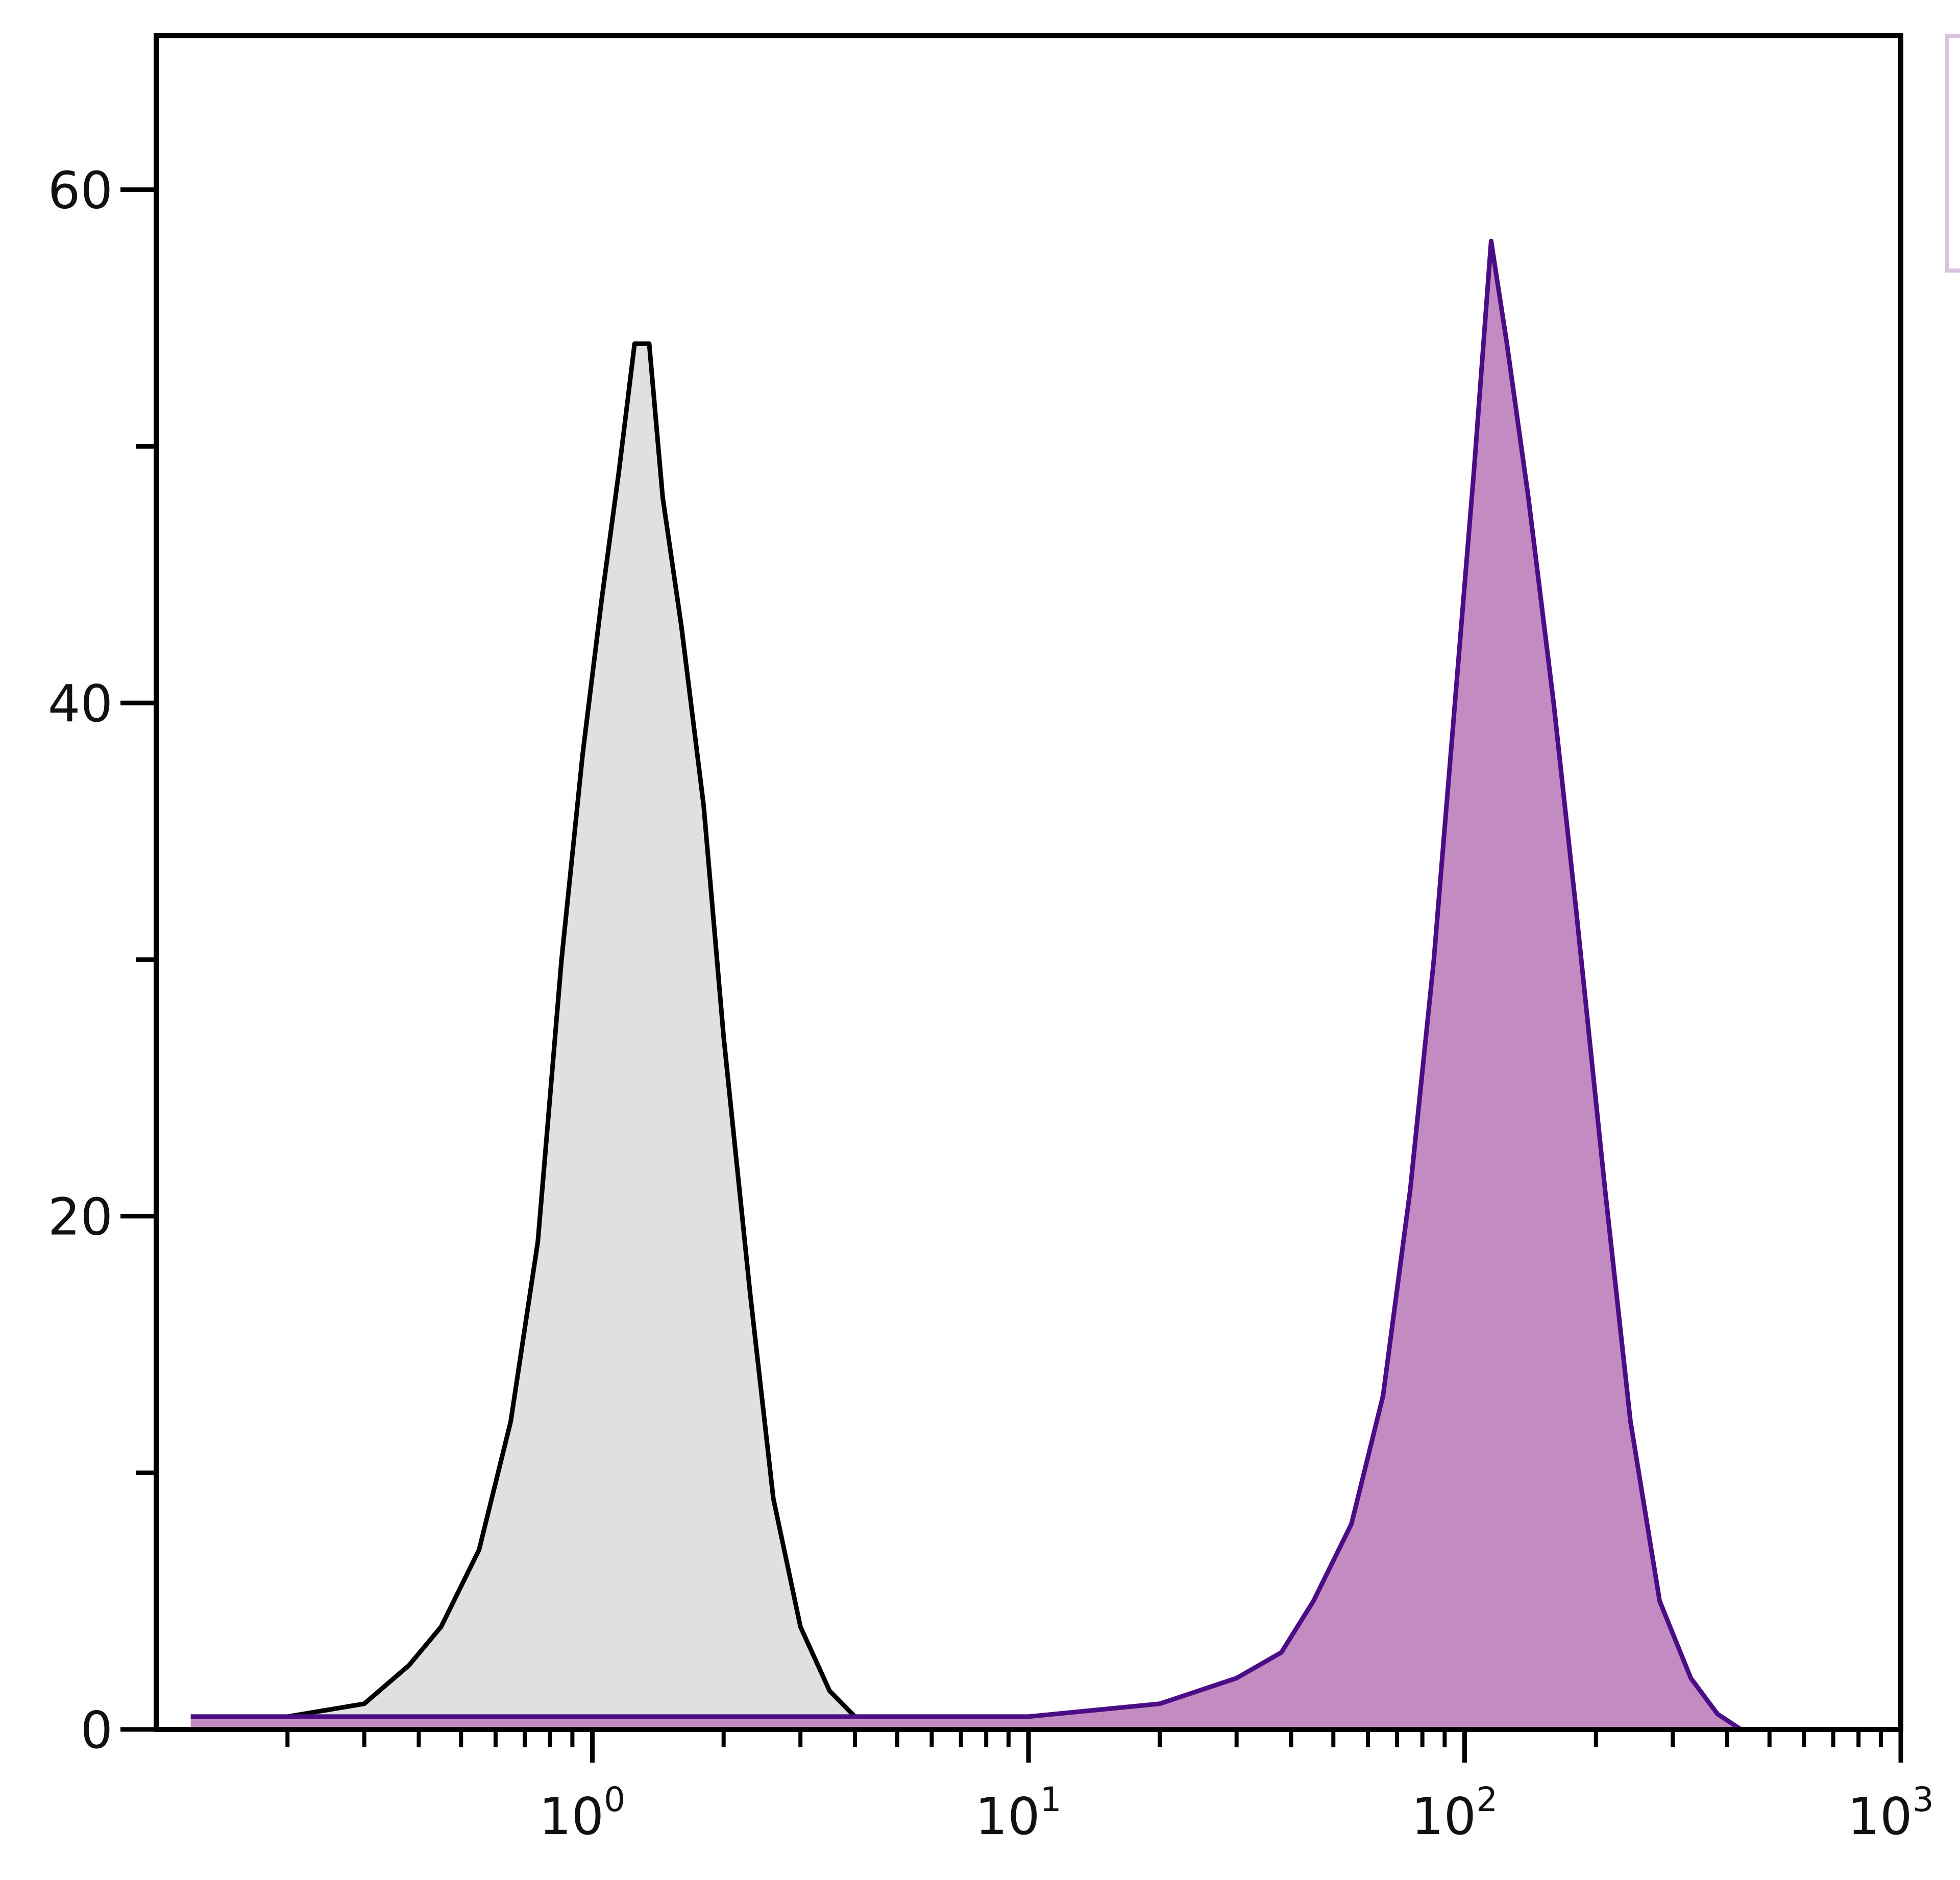 The image size is (1960, 1880). What do you see at coordinates (1952, 153) in the screenshot?
I see `legend-box` at bounding box center [1952, 153].